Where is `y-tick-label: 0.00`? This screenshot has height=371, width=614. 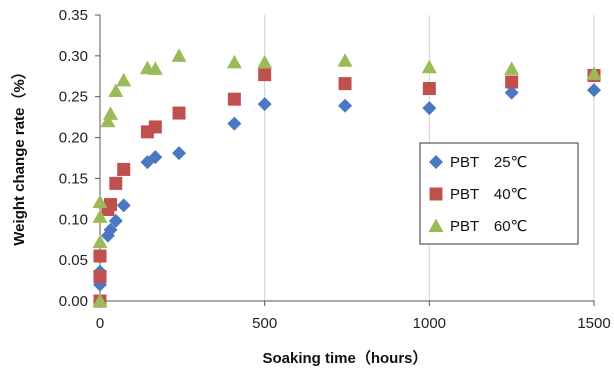
y-tick-label: 0.00 is located at coordinates (73, 301).